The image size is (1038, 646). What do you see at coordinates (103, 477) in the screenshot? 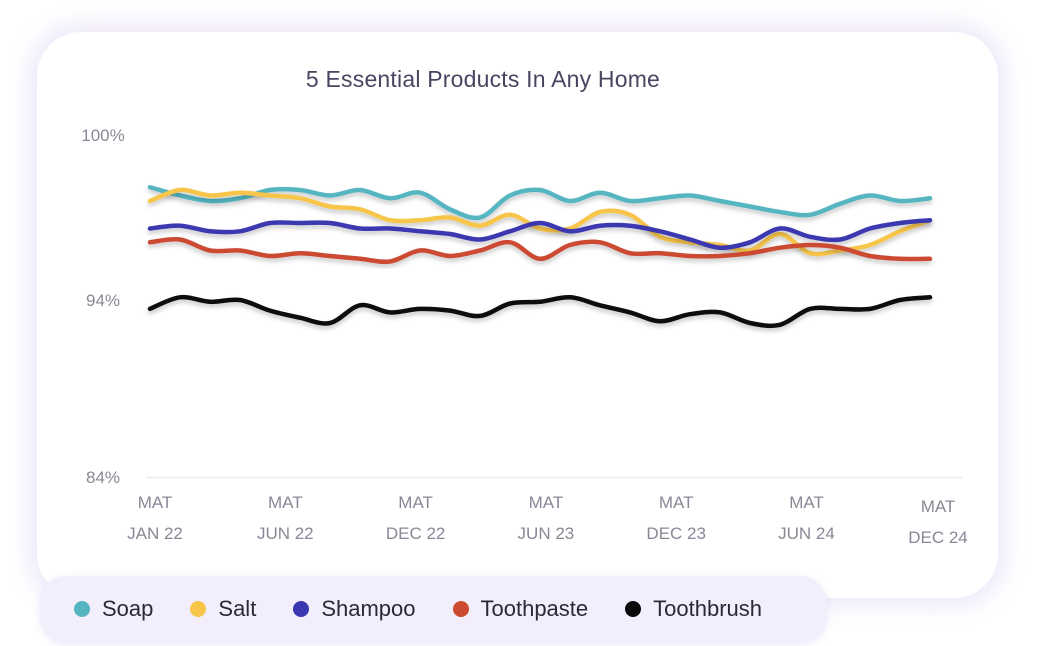
I see `y-tick-label: 84%` at bounding box center [103, 477].